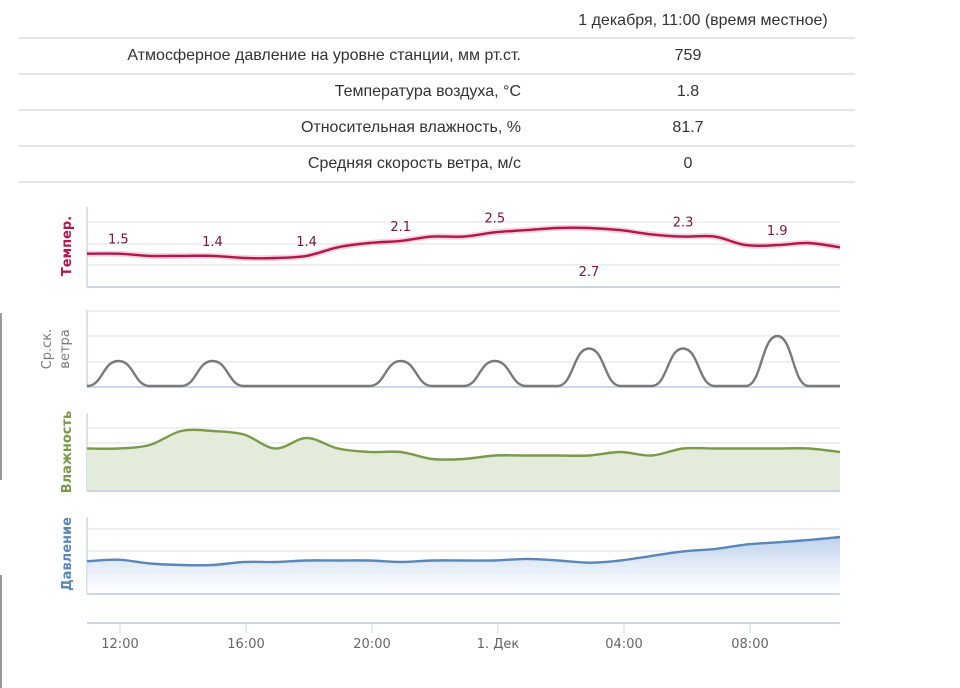 This screenshot has height=688, width=960. Describe the element at coordinates (67, 452) in the screenshot. I see `humidity-axis-label: Влажность` at that location.